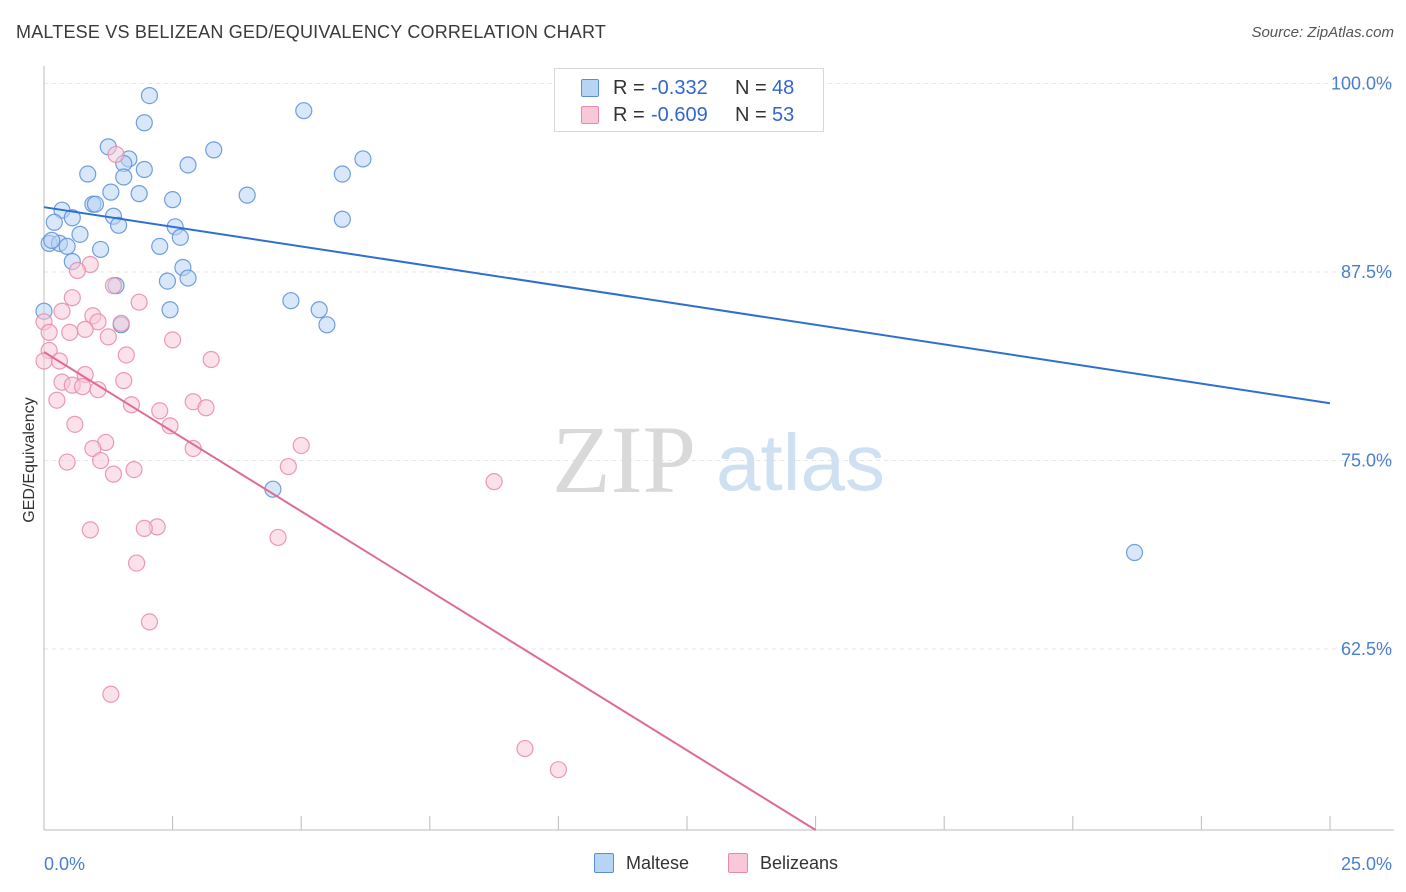  I want to click on watermark-zip: ZIP, so click(624, 459).